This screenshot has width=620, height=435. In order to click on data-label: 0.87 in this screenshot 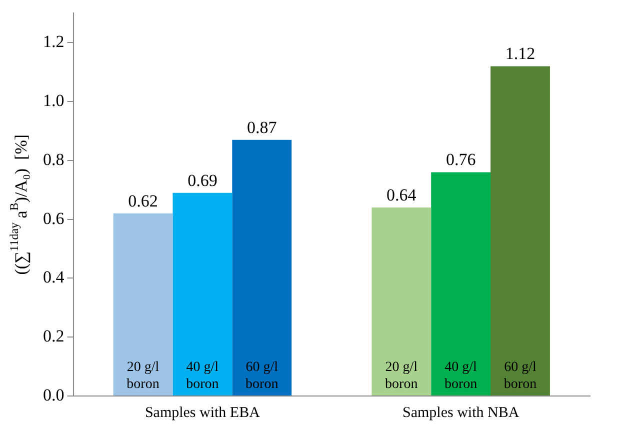, I will do `click(262, 127)`.